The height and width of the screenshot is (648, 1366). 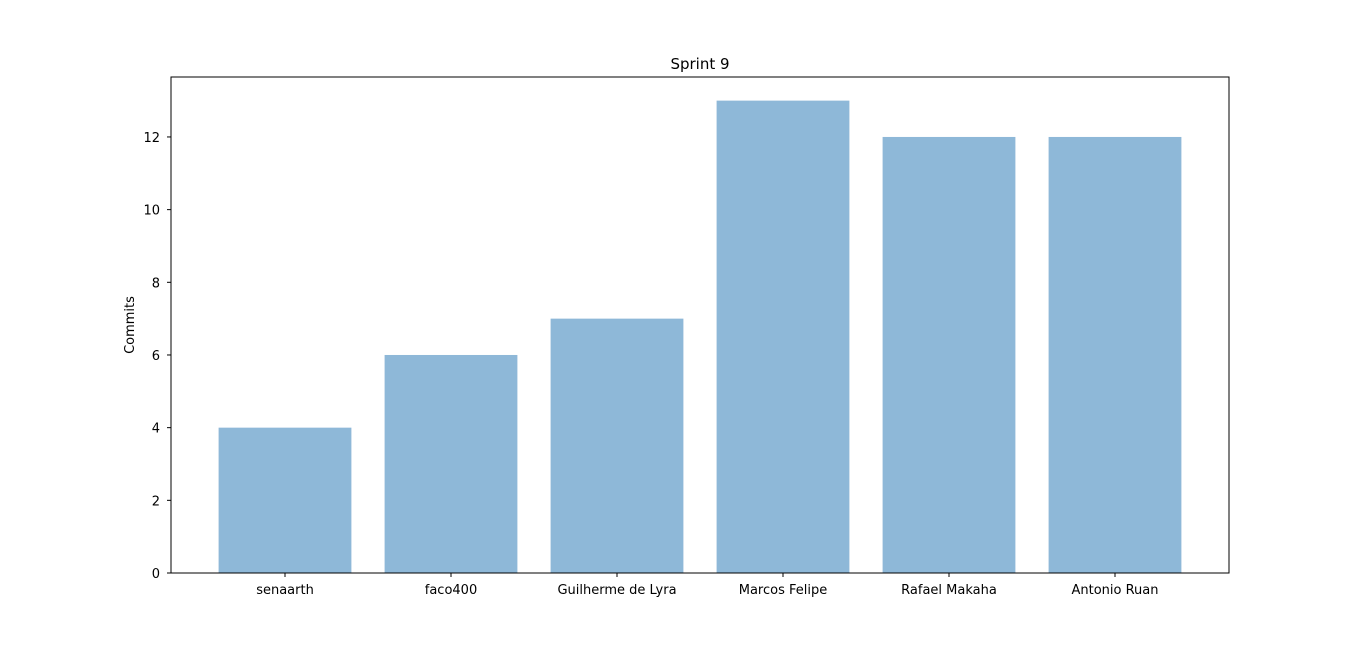 What do you see at coordinates (616, 590) in the screenshot?
I see `x-tick-label: Guilherme de Lyra` at bounding box center [616, 590].